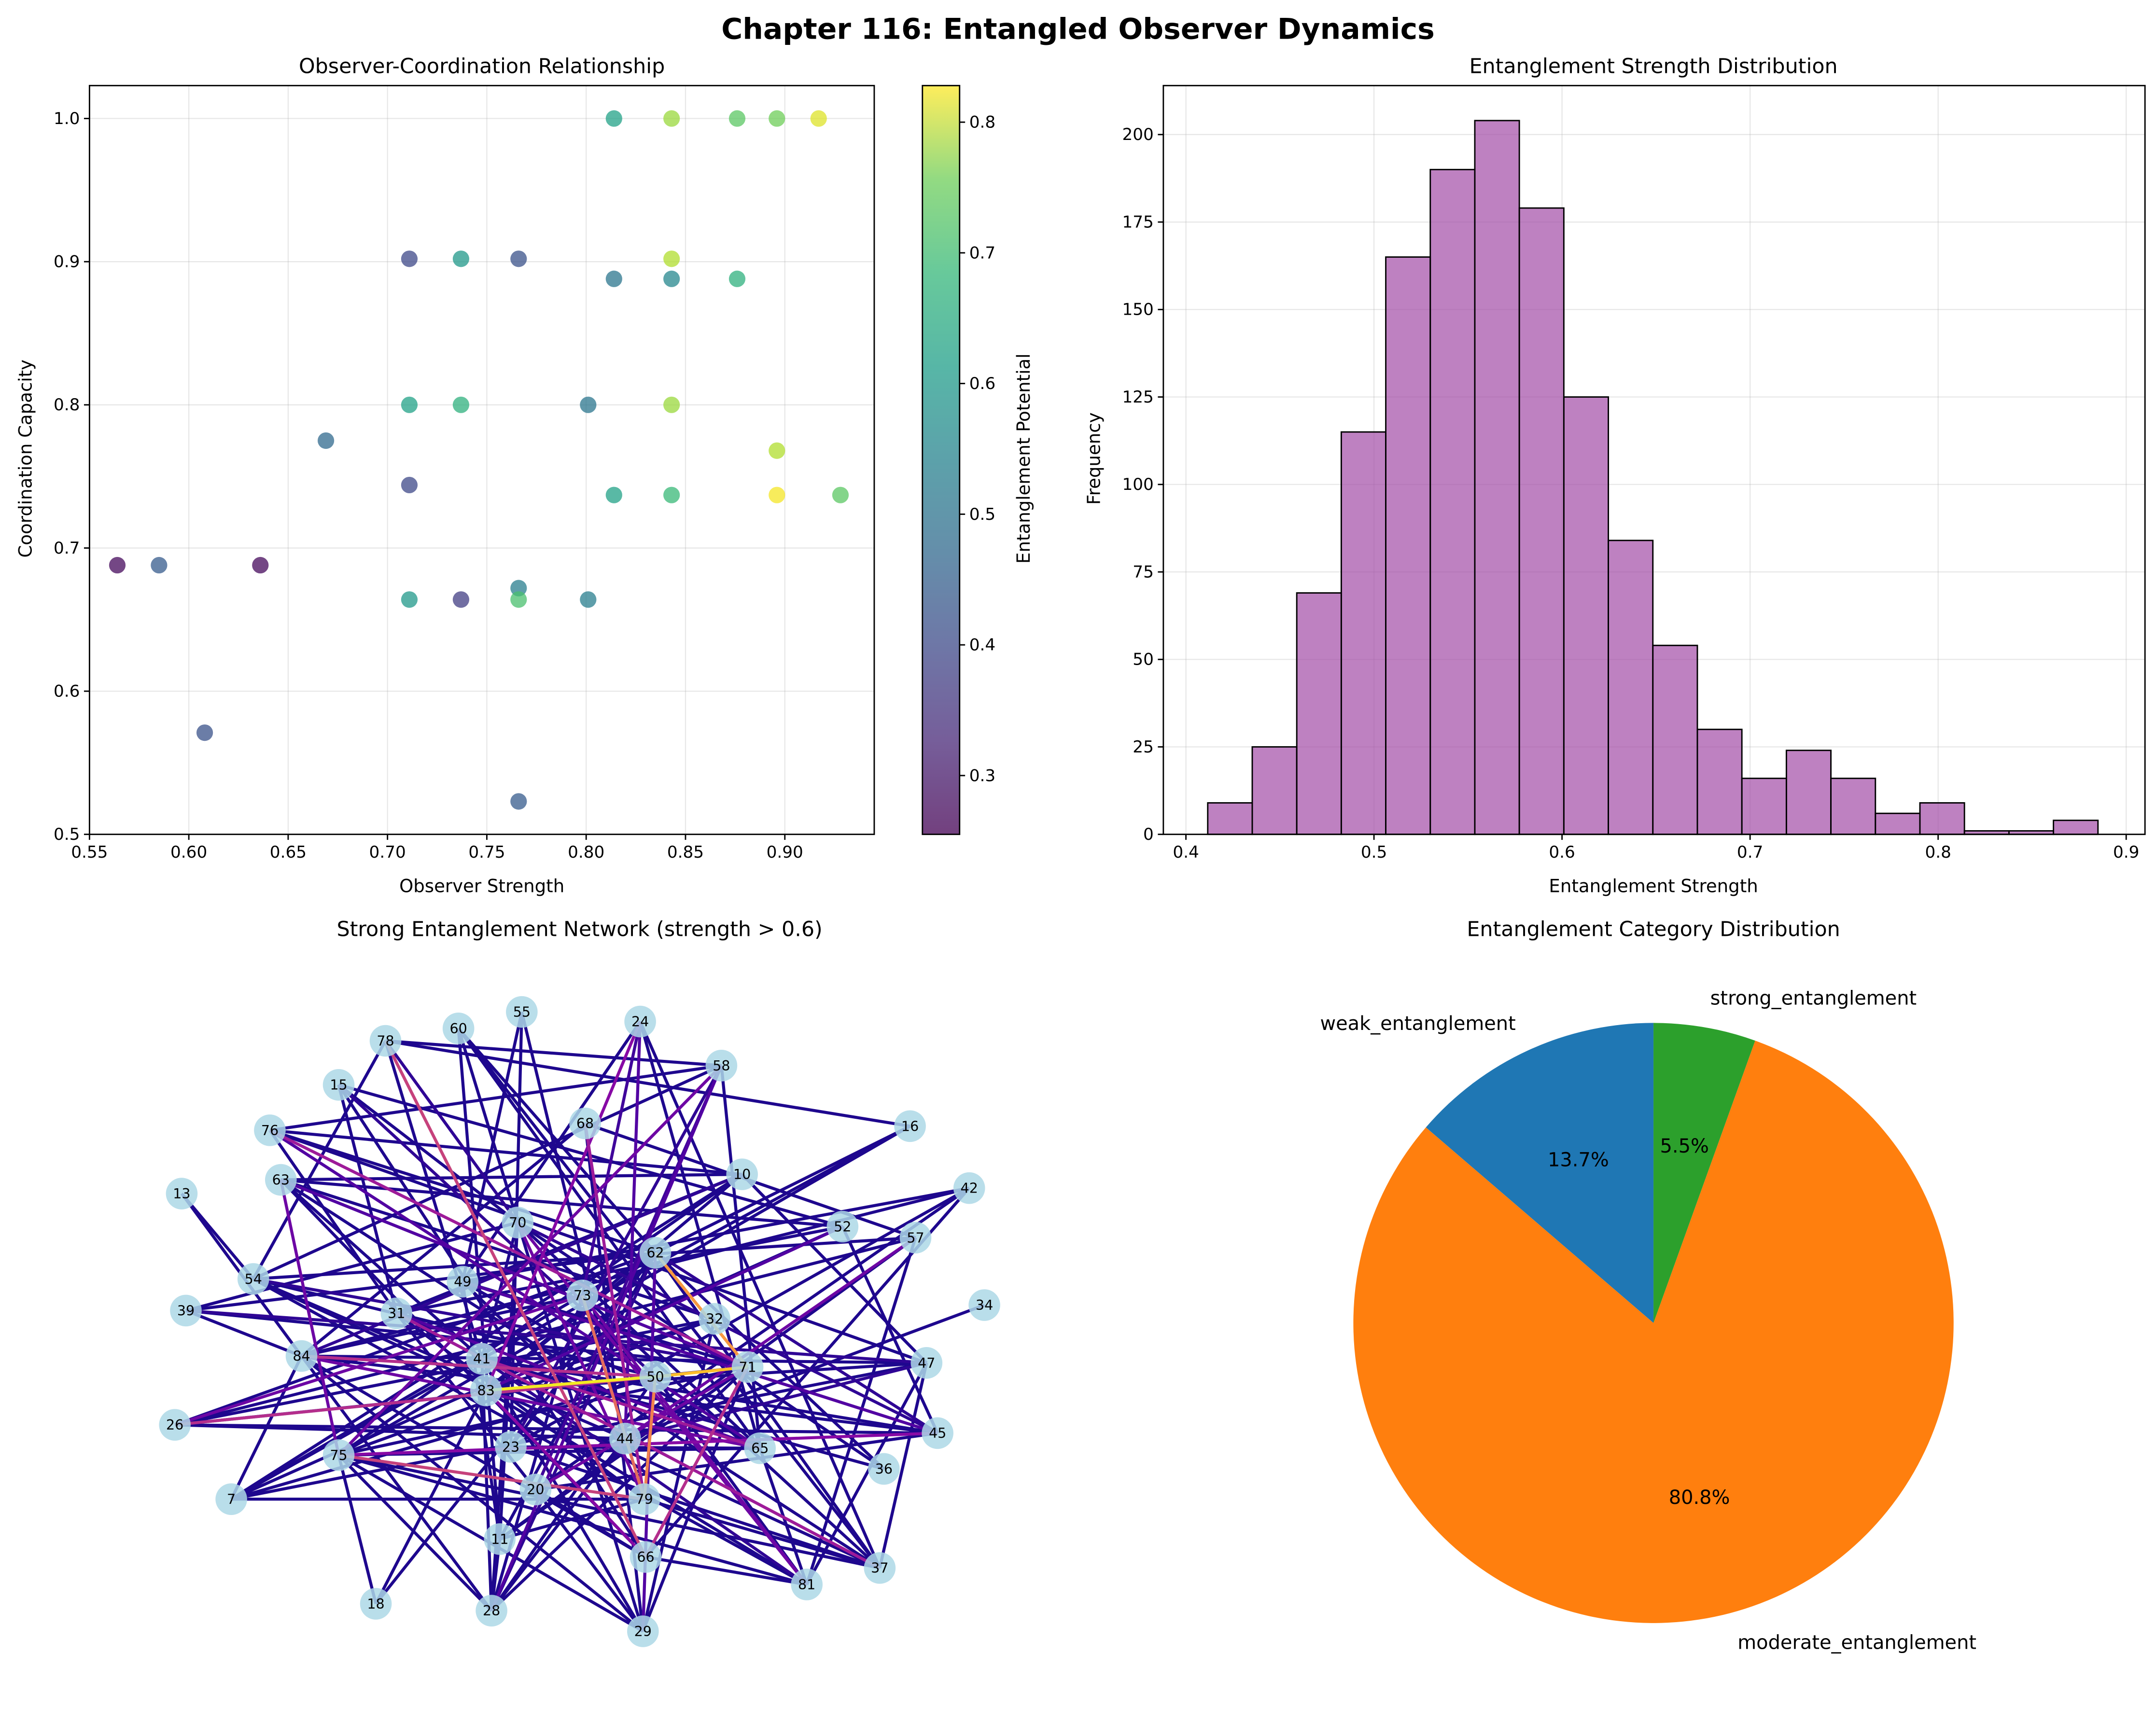 The width and height of the screenshot is (2156, 1710). What do you see at coordinates (482, 67) in the screenshot?
I see `scatter-title: Observer-Coordination Relationship` at bounding box center [482, 67].